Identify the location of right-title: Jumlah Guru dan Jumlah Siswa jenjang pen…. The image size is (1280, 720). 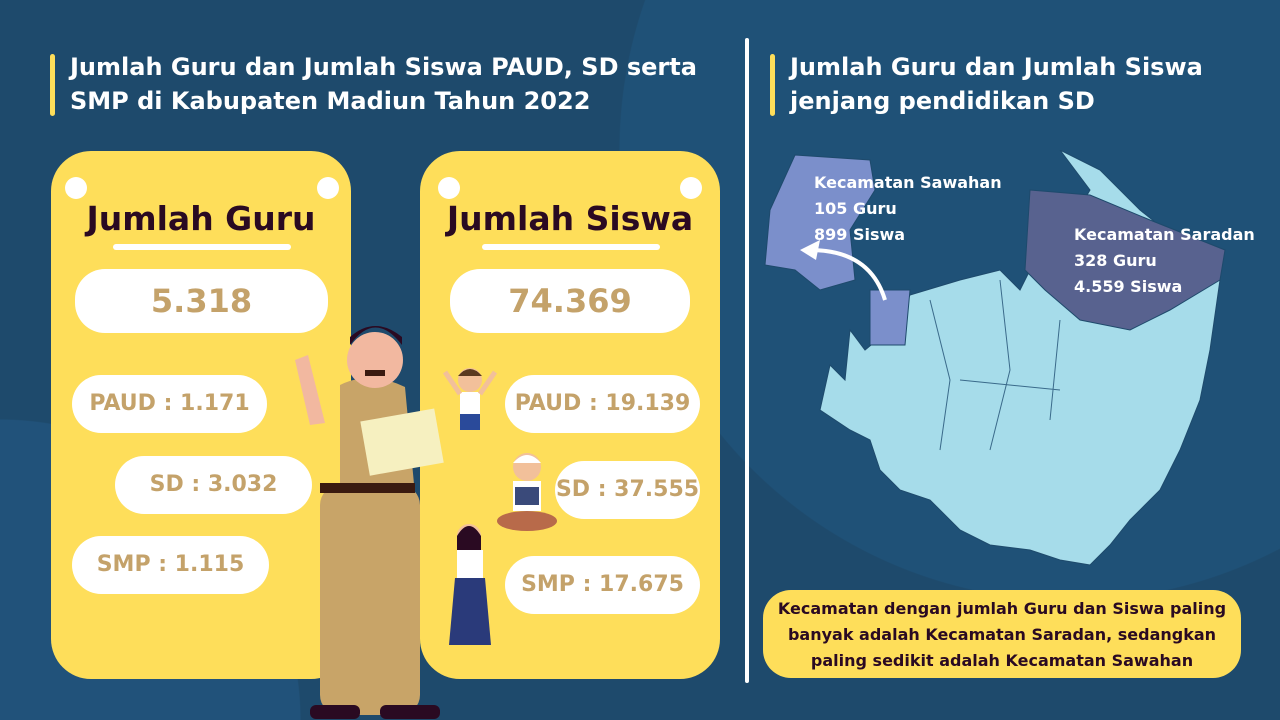
(1000, 84).